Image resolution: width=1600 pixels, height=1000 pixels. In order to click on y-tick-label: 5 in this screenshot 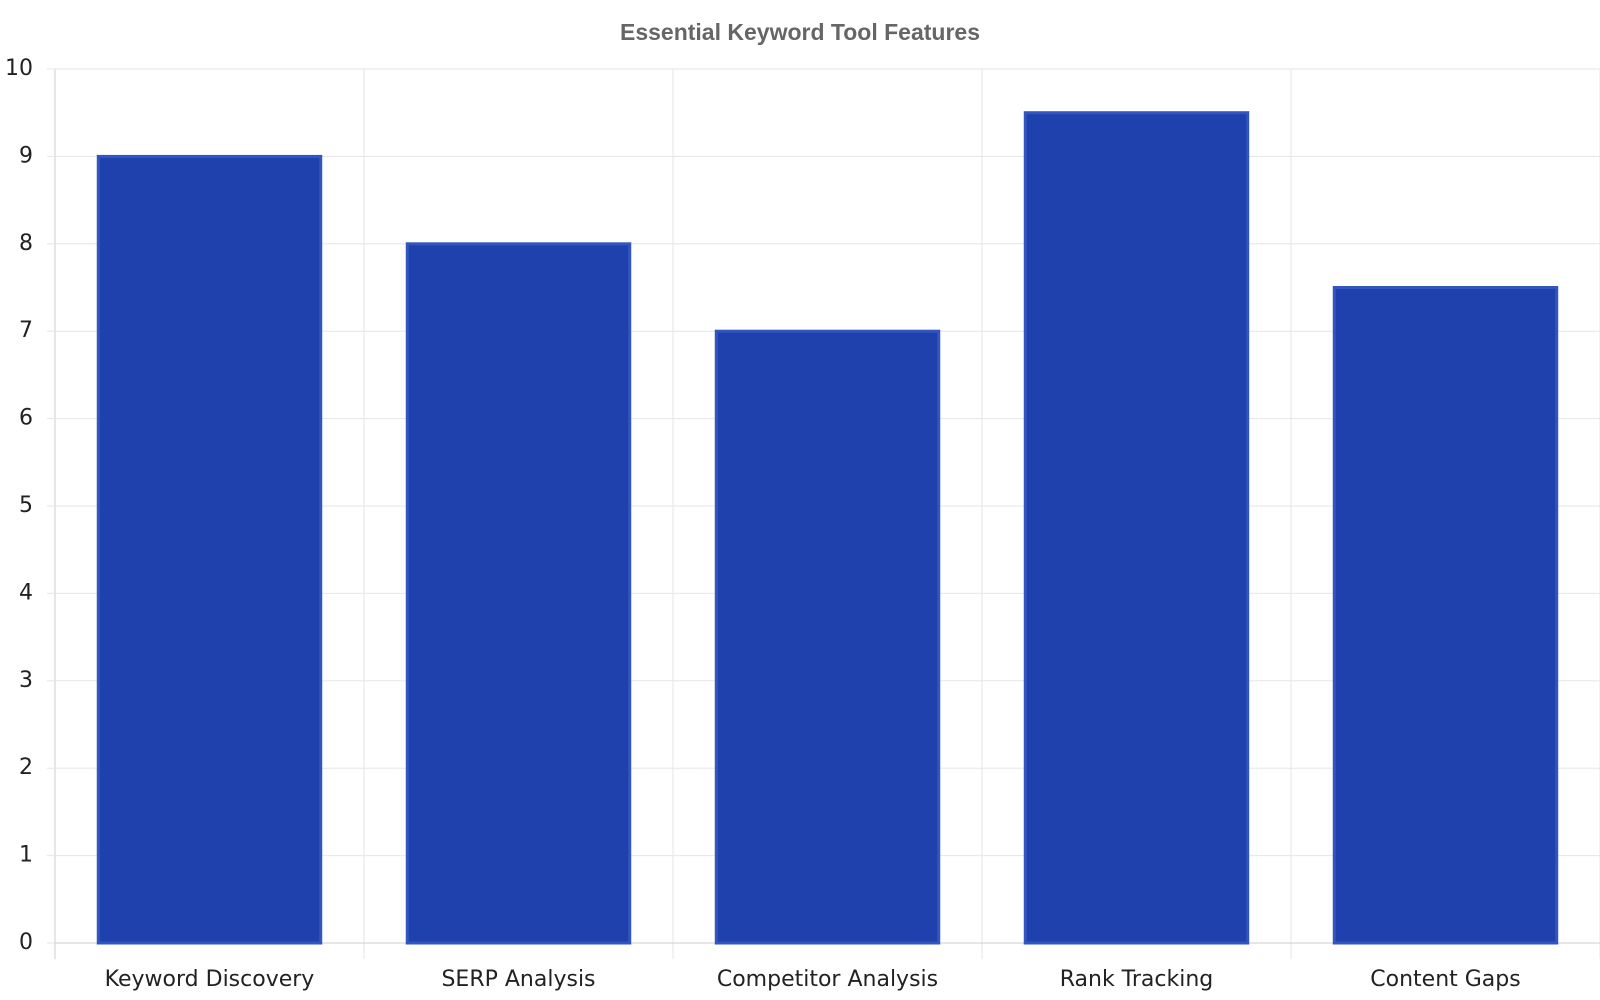, I will do `click(26, 505)`.